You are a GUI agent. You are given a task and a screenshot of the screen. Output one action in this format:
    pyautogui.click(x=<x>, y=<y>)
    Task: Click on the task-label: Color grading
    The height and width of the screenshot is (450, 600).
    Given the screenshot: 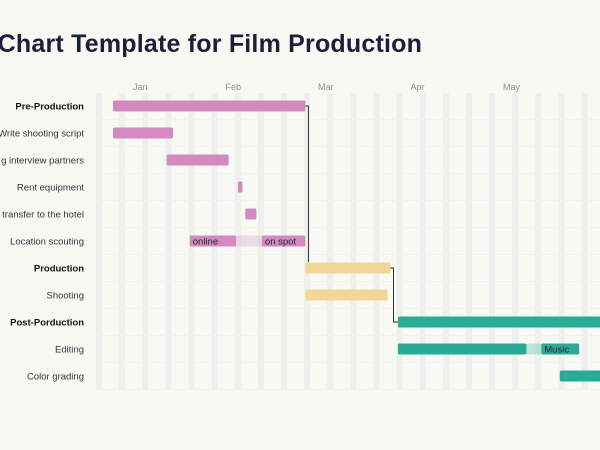 What is the action you would take?
    pyautogui.click(x=55, y=377)
    